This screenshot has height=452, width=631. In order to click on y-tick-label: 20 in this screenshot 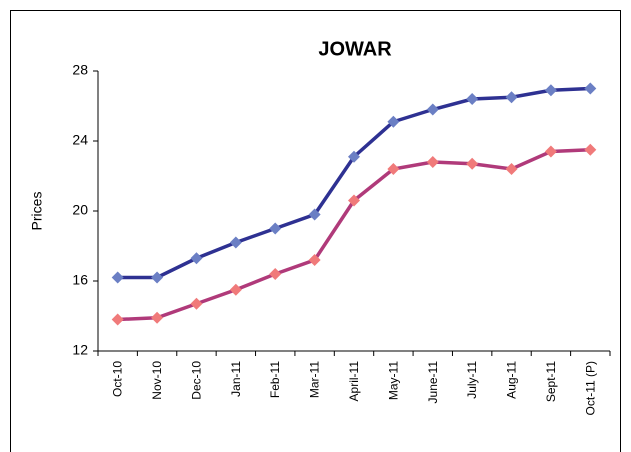, I will do `click(80, 210)`.